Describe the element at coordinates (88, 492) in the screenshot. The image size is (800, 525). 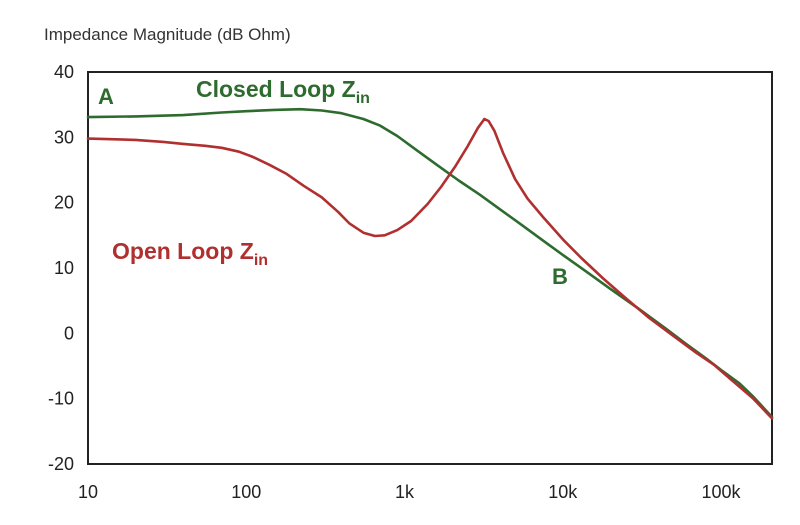
I see `x-tick-label: 10` at that location.